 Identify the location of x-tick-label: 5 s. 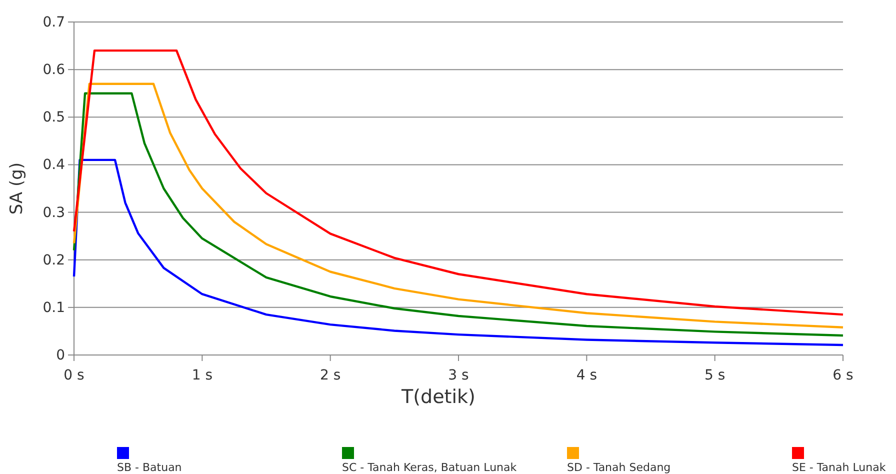
(715, 375).